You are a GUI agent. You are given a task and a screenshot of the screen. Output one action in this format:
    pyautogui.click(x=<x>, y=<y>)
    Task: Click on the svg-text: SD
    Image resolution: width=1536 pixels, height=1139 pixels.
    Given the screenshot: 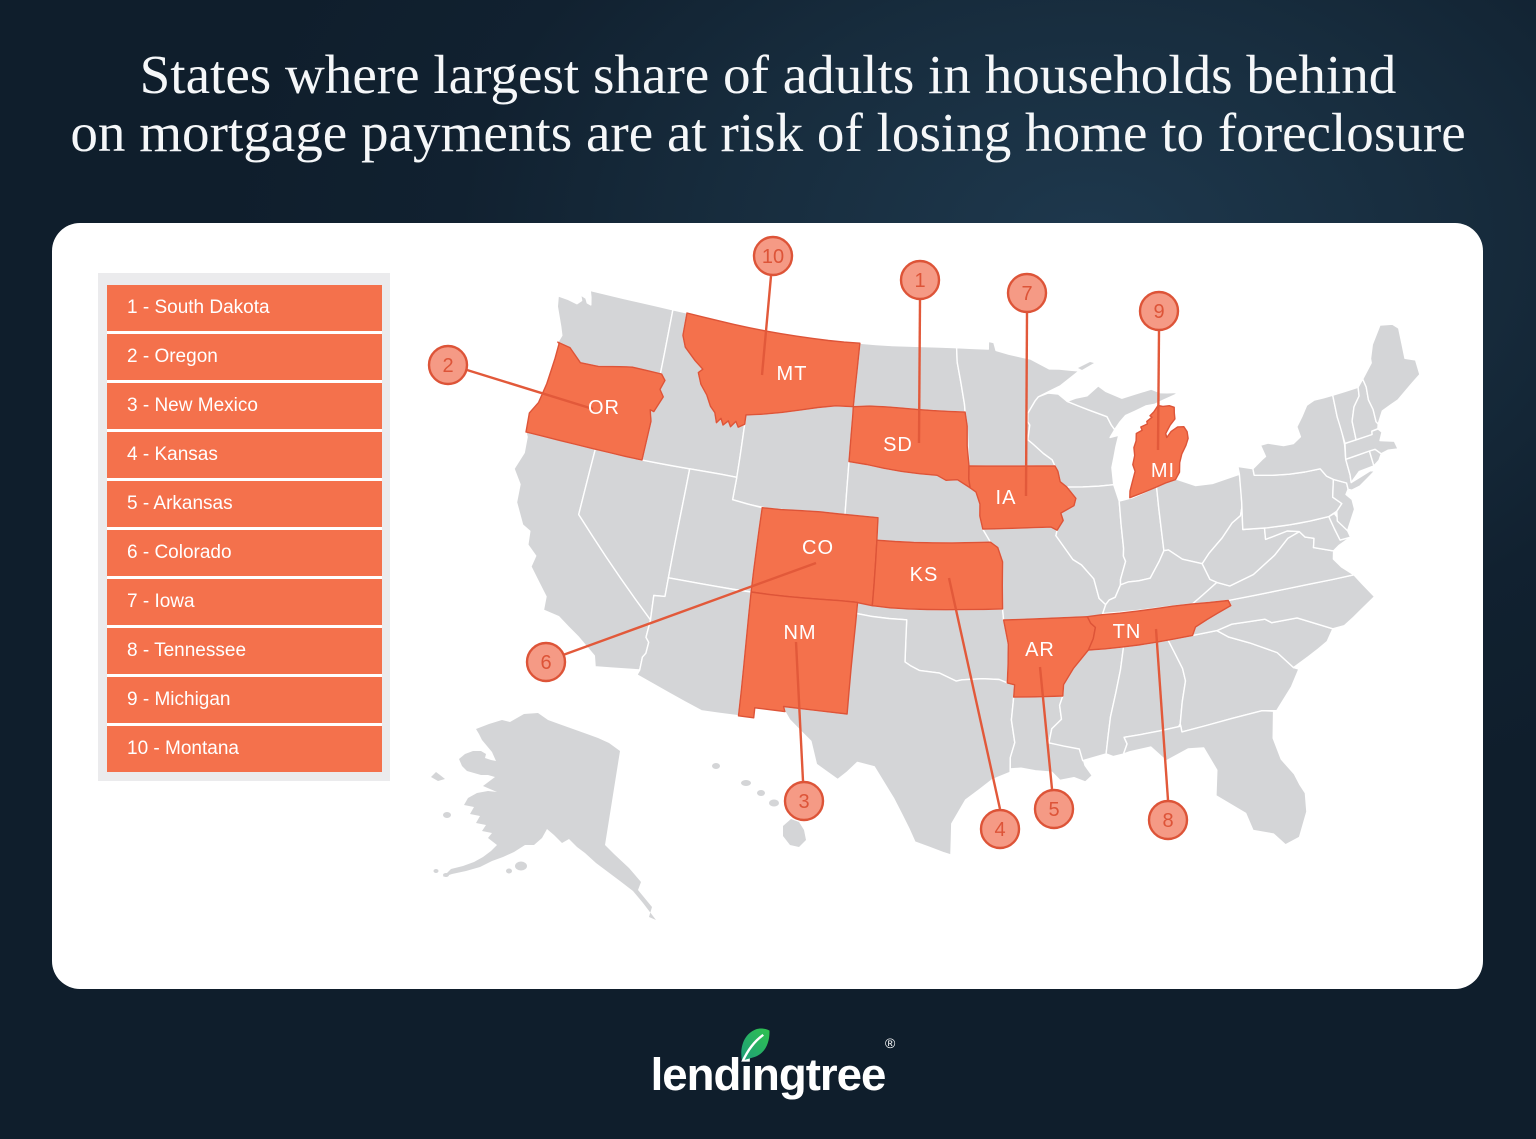 What is the action you would take?
    pyautogui.click(x=898, y=445)
    